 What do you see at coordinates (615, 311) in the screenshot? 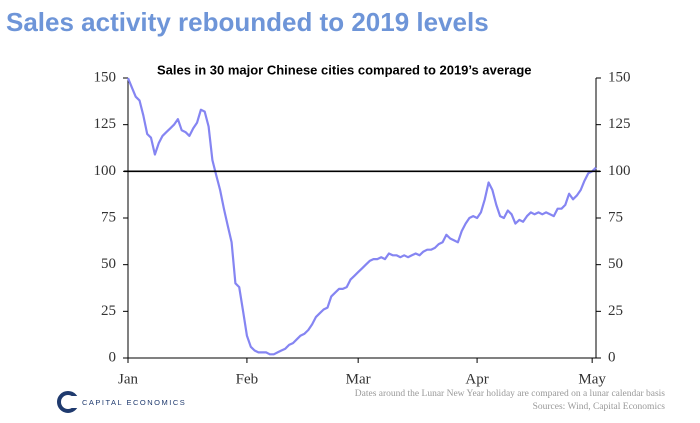
I see `y2-tick-label: 25` at bounding box center [615, 311].